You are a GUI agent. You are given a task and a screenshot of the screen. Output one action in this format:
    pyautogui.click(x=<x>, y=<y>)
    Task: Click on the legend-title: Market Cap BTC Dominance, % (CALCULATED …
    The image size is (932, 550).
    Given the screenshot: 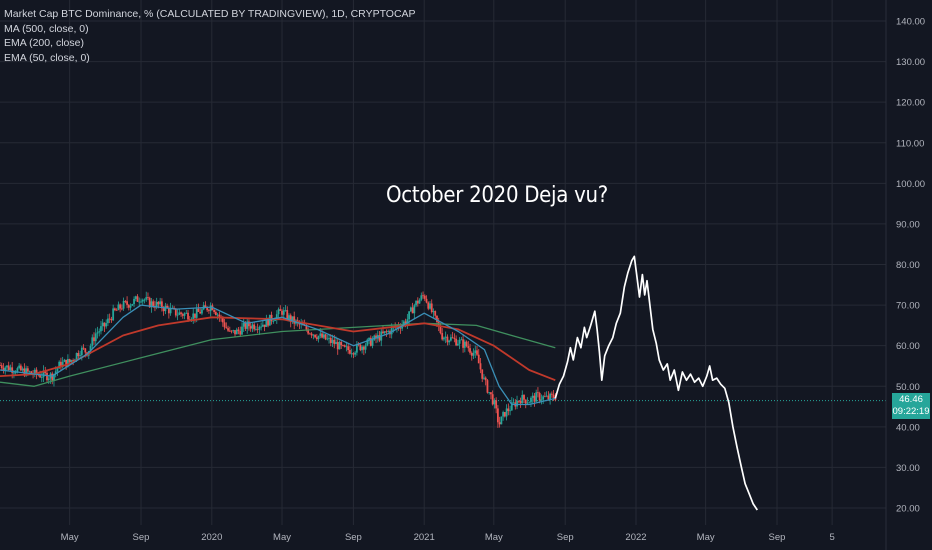 What is the action you would take?
    pyautogui.click(x=210, y=14)
    